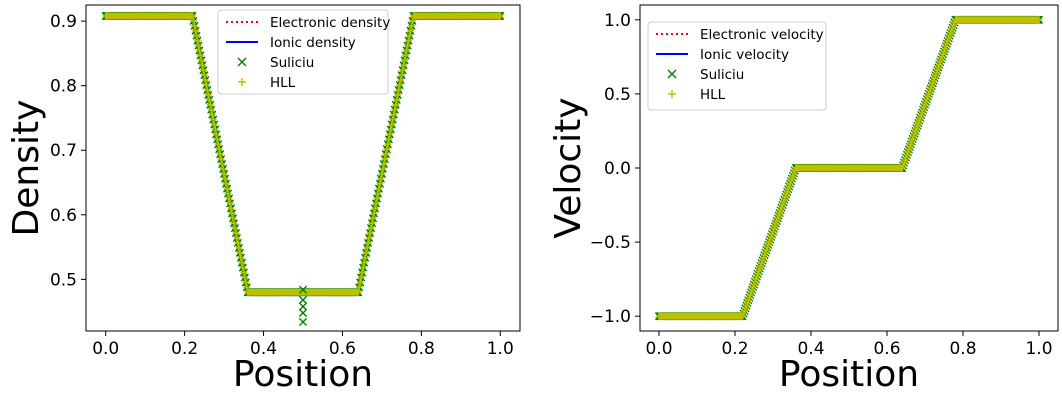 The image size is (1062, 397). What do you see at coordinates (63, 280) in the screenshot?
I see `y-tick-label: 0.5` at bounding box center [63, 280].